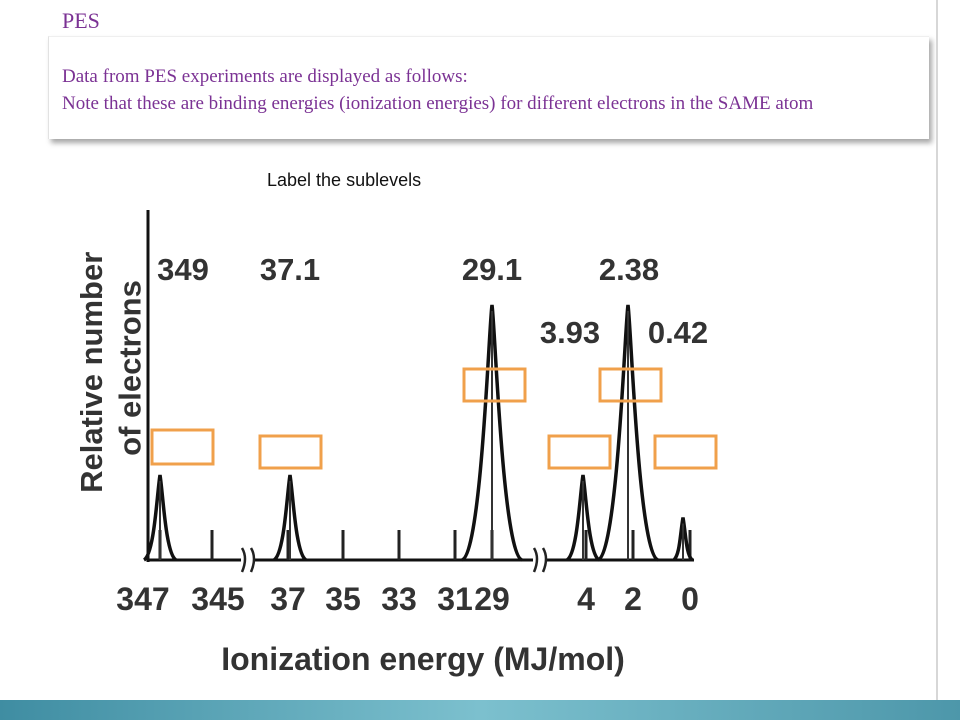 This screenshot has height=720, width=960. I want to click on footer-band, so click(480, 710).